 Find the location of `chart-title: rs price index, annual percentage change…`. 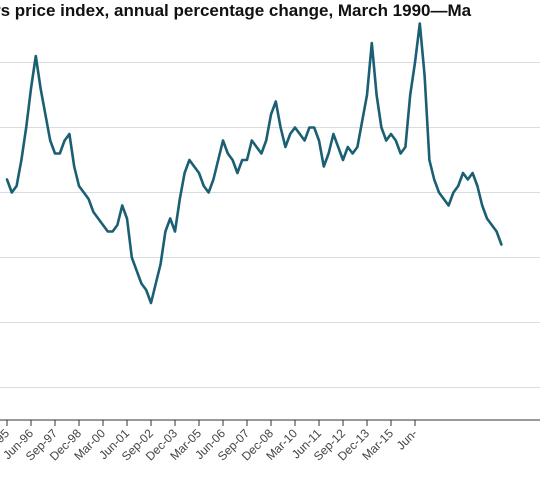

chart-title: rs price index, annual percentage change… is located at coordinates (236, 10).